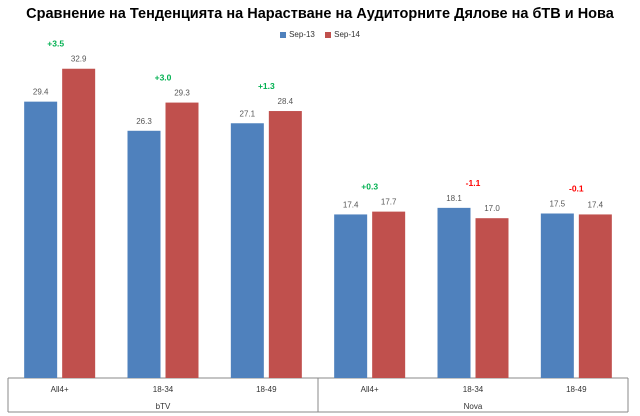 The width and height of the screenshot is (640, 416). I want to click on category-label-4: 18-34, so click(473, 389).